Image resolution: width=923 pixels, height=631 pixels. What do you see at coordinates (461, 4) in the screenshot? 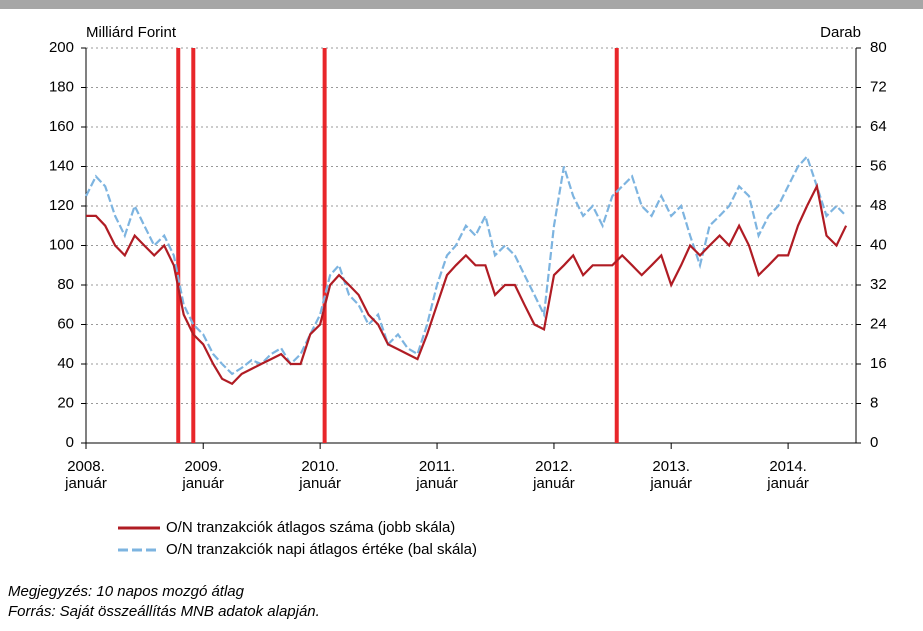
I see `header-bar` at bounding box center [461, 4].